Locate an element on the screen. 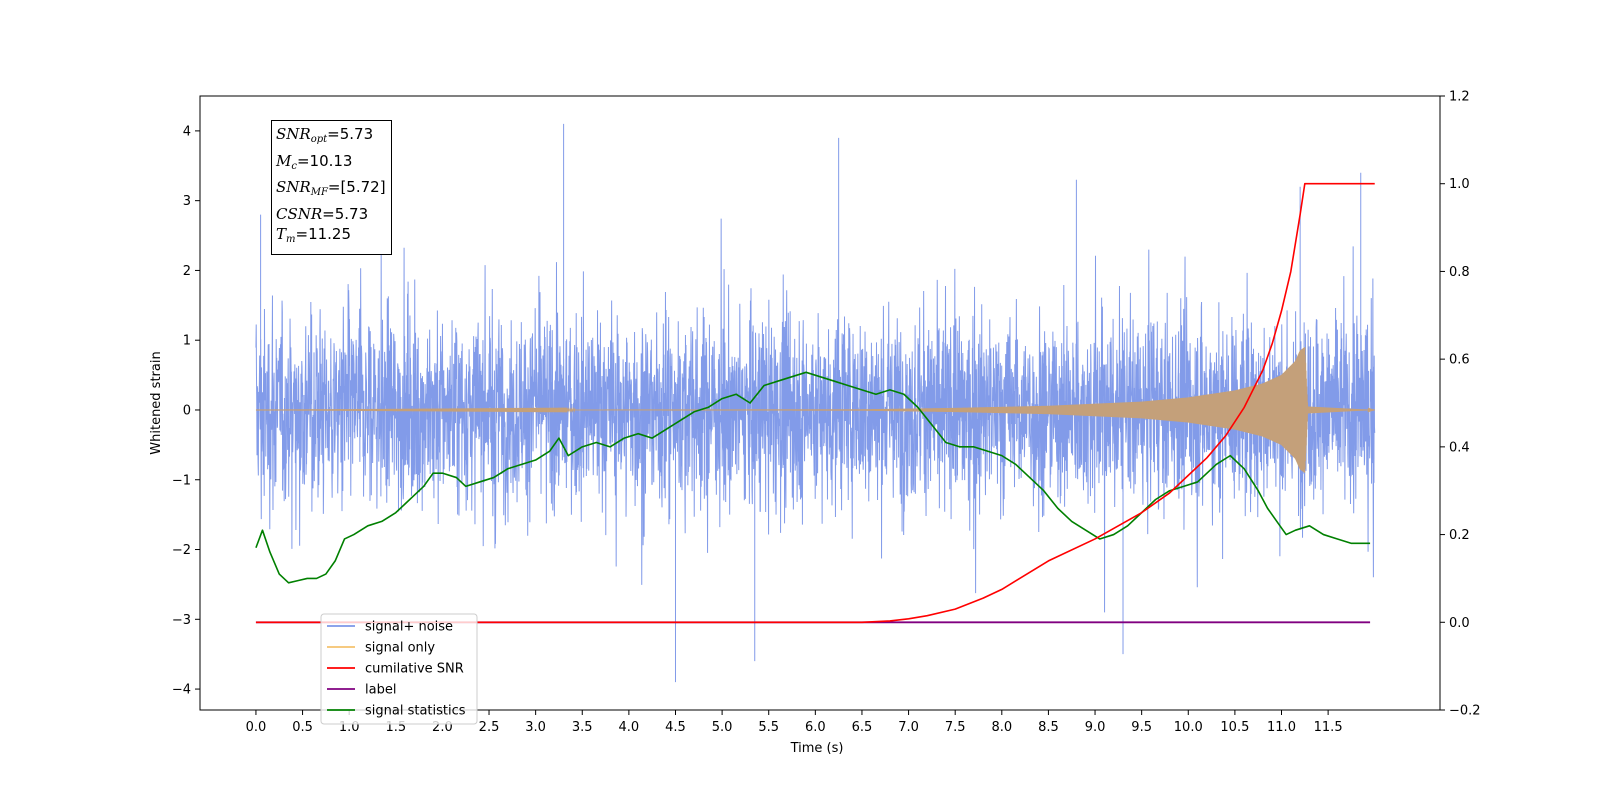 Image resolution: width=1600 pixels, height=800 pixels. x-tick-label: 4.0 is located at coordinates (629, 727).